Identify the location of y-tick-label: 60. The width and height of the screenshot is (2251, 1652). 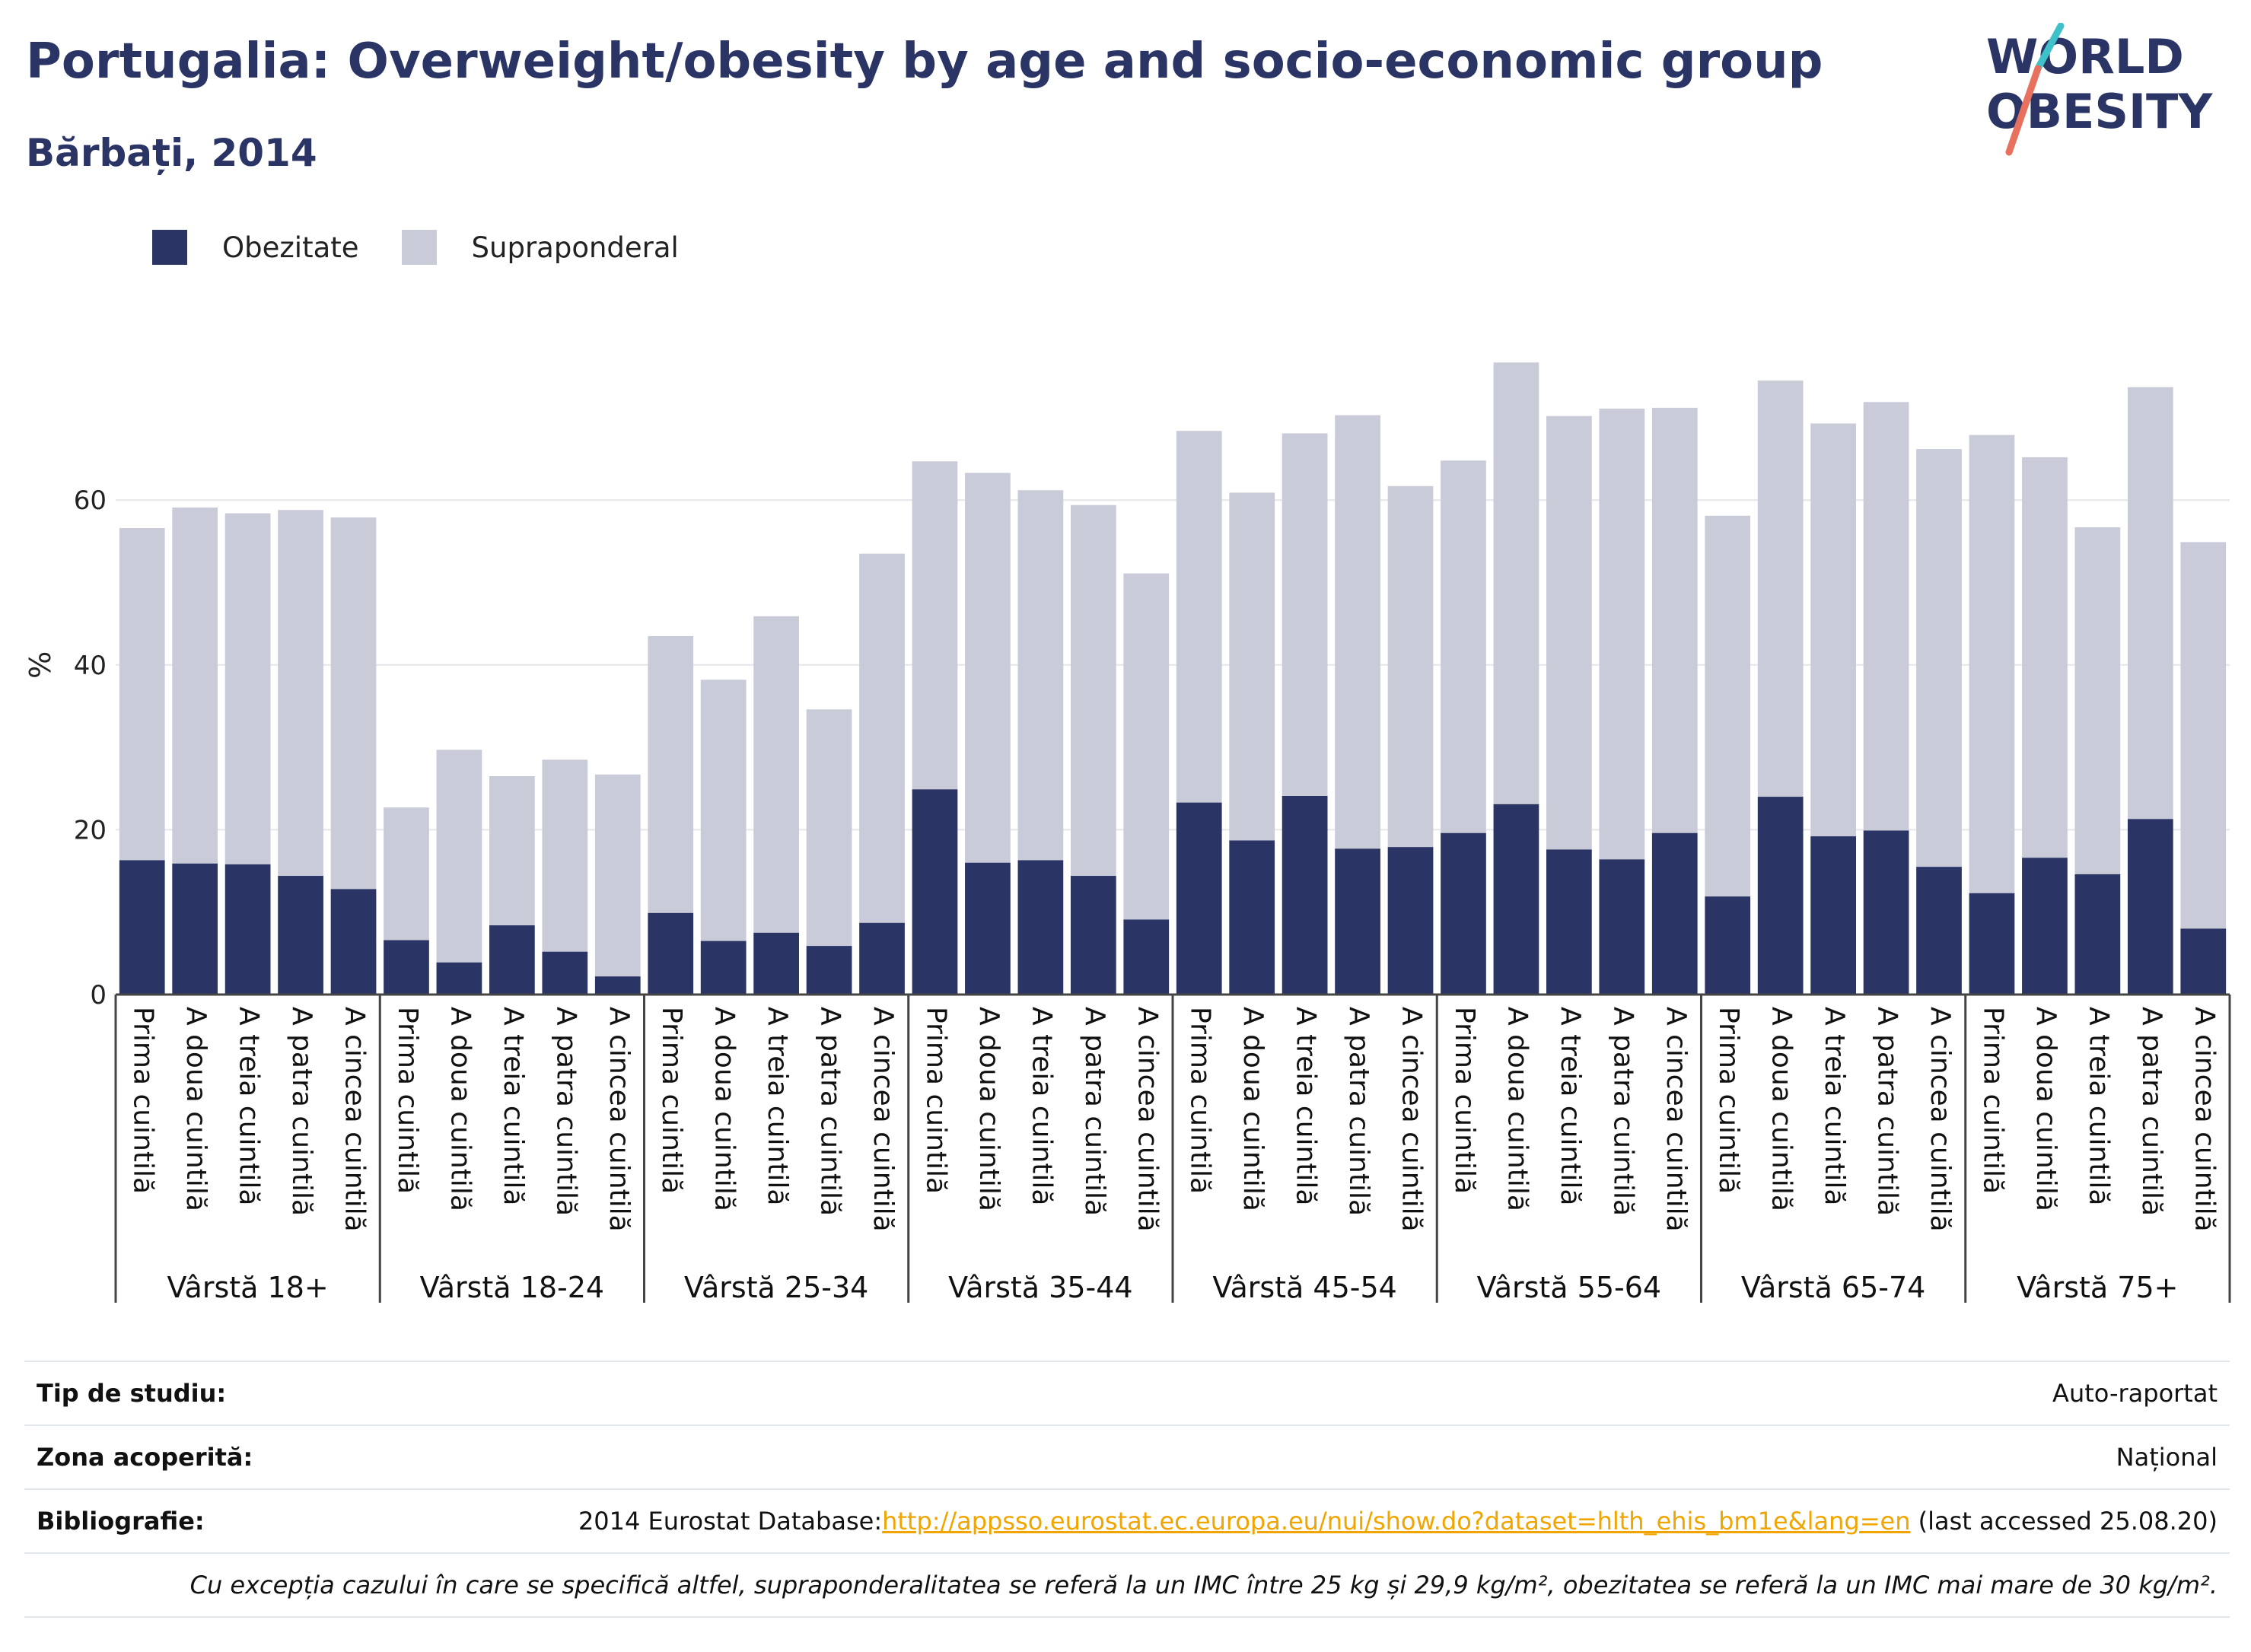
(90, 500).